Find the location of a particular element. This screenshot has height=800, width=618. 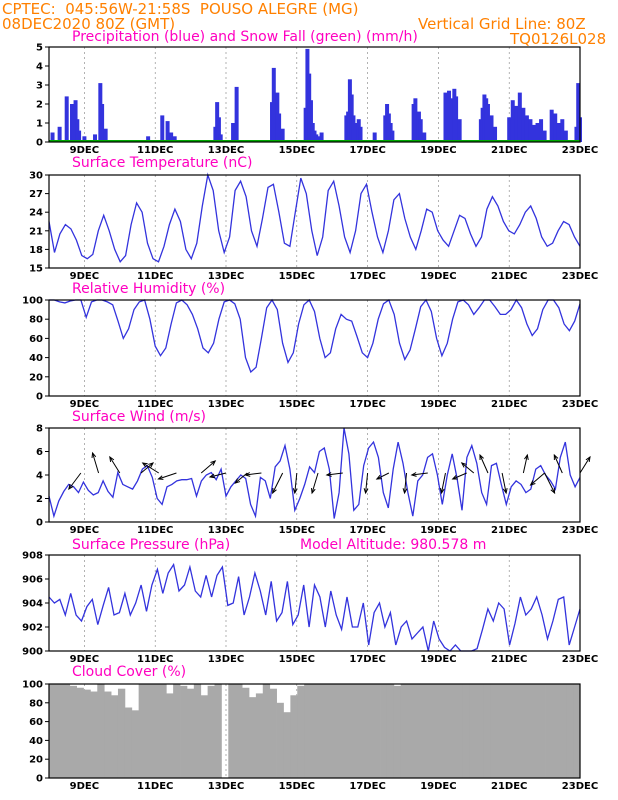

y-tick-label: 908 is located at coordinates (32, 556).